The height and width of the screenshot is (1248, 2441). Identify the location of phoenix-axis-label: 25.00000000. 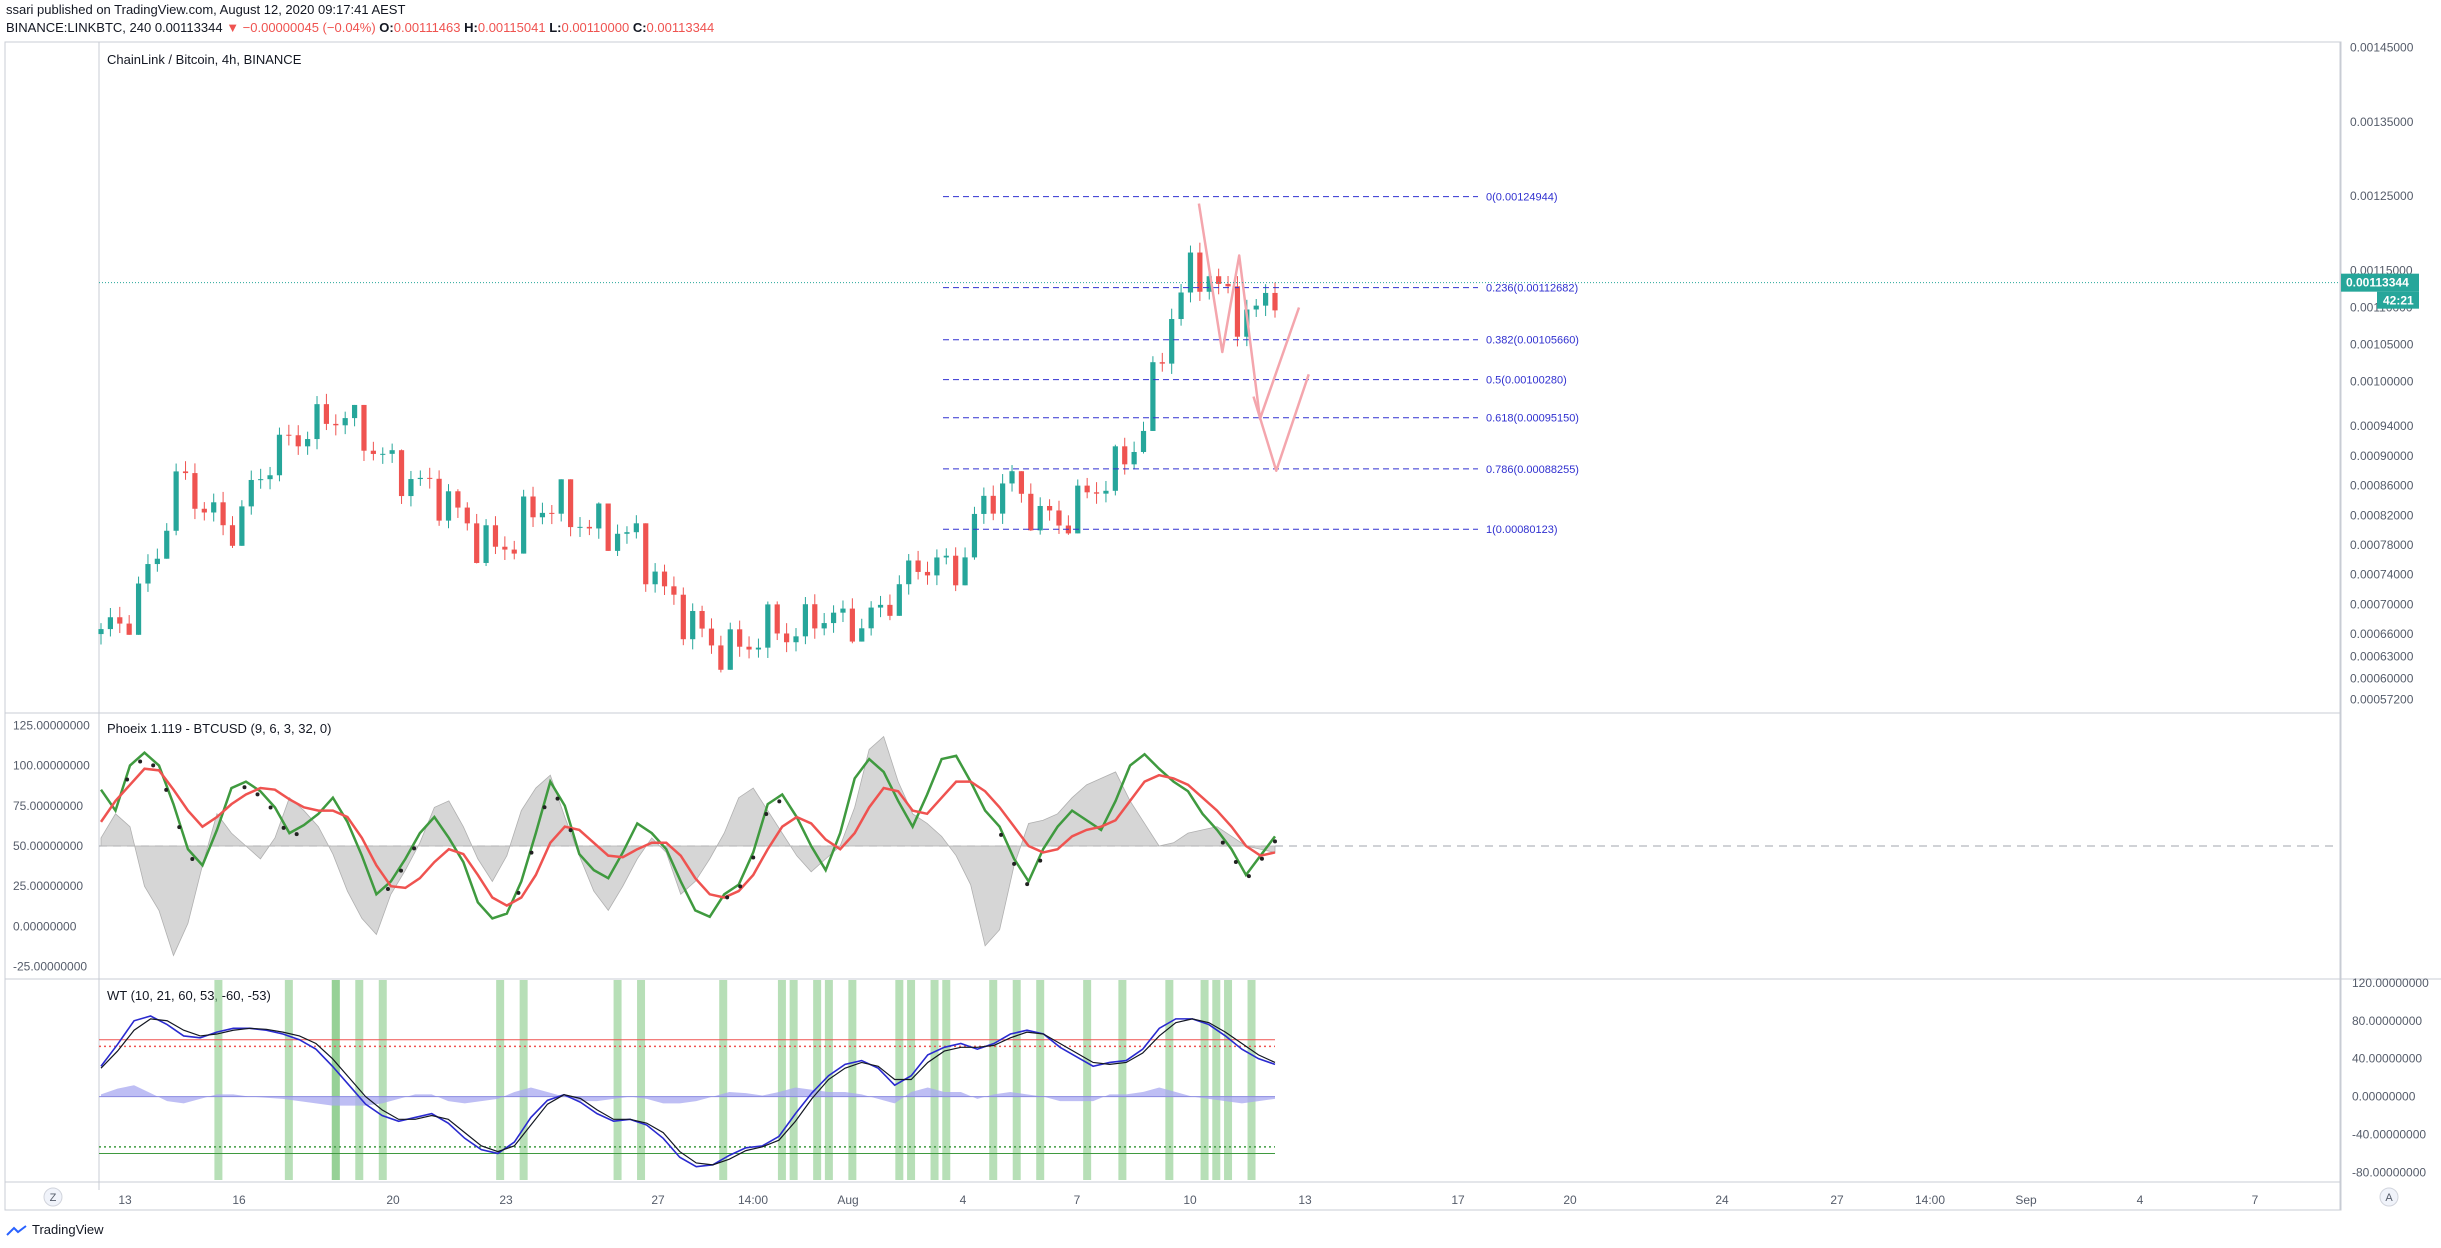
(48, 886).